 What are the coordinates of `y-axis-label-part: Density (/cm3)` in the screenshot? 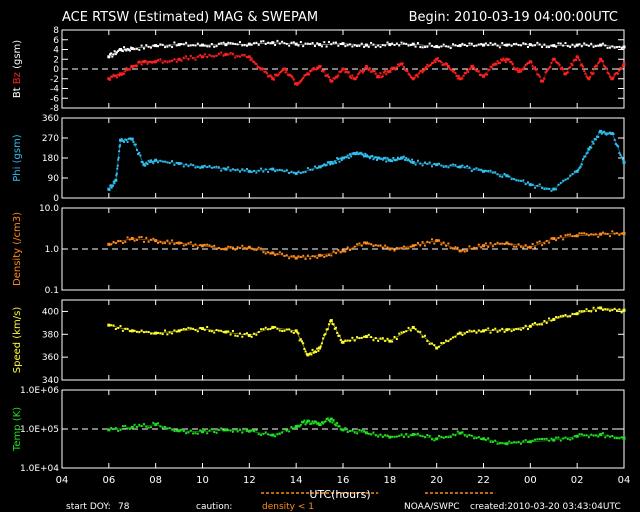 It's located at (17, 249).